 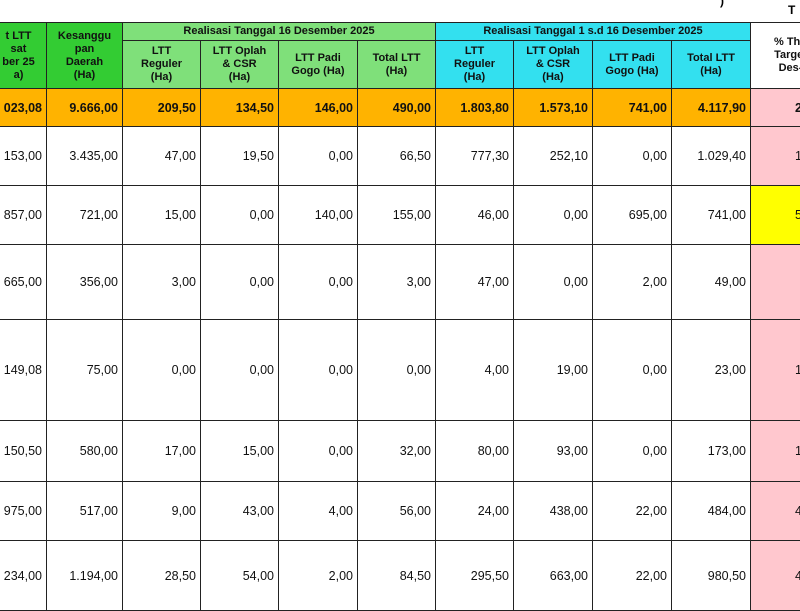 What do you see at coordinates (239, 107) in the screenshot?
I see `total-cell: 134,50` at bounding box center [239, 107].